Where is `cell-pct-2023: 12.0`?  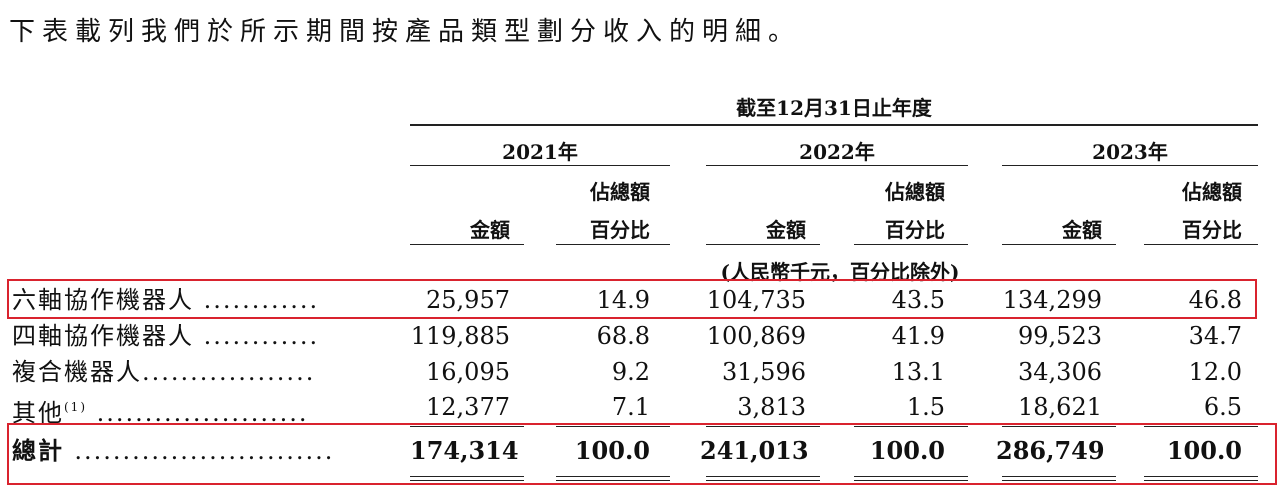 cell-pct-2023: 12.0 is located at coordinates (1215, 372).